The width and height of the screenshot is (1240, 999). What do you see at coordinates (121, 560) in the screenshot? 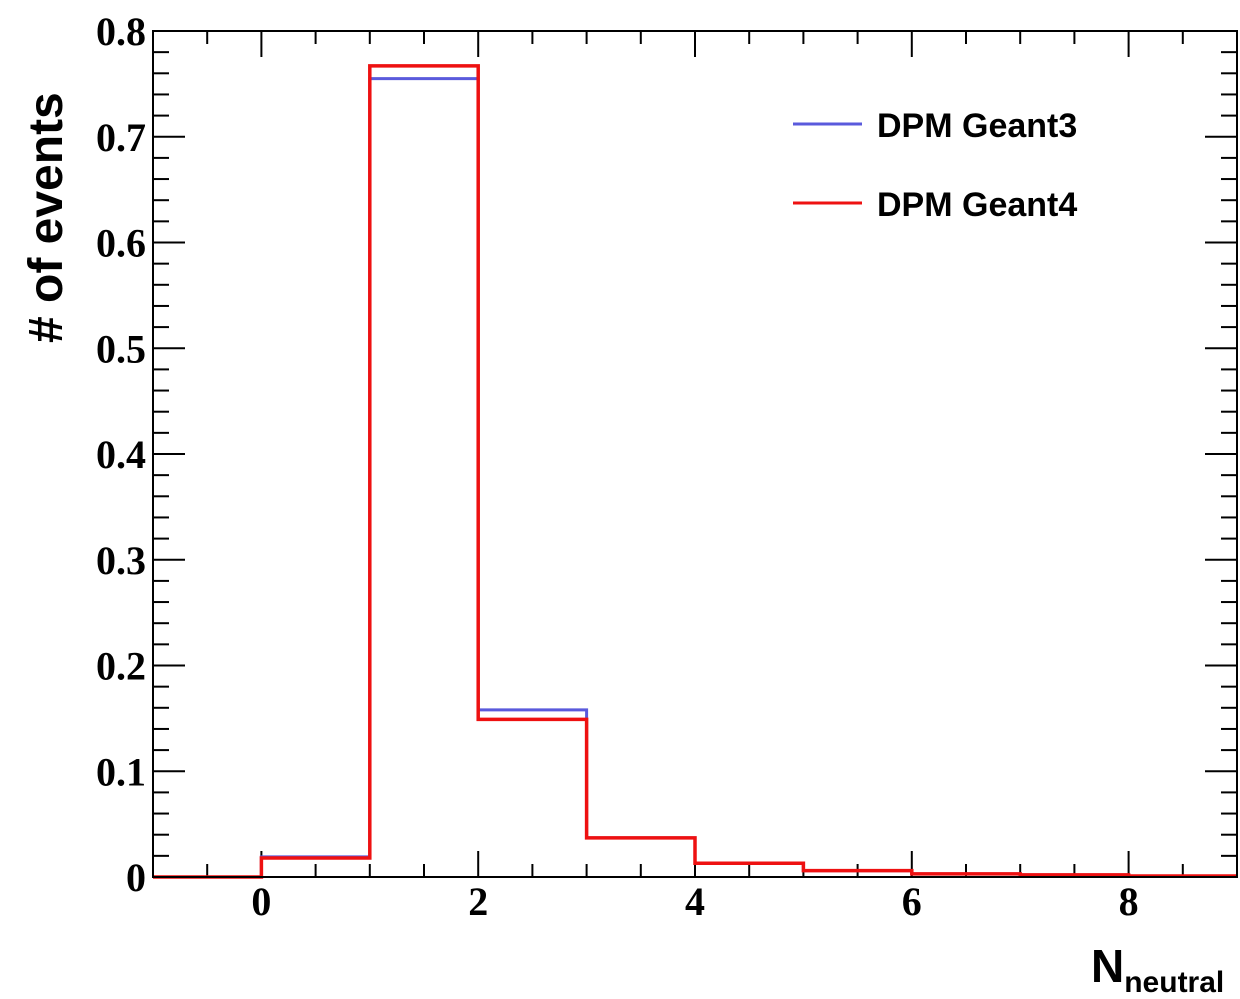
I see `y-tick-label: 0.3` at bounding box center [121, 560].